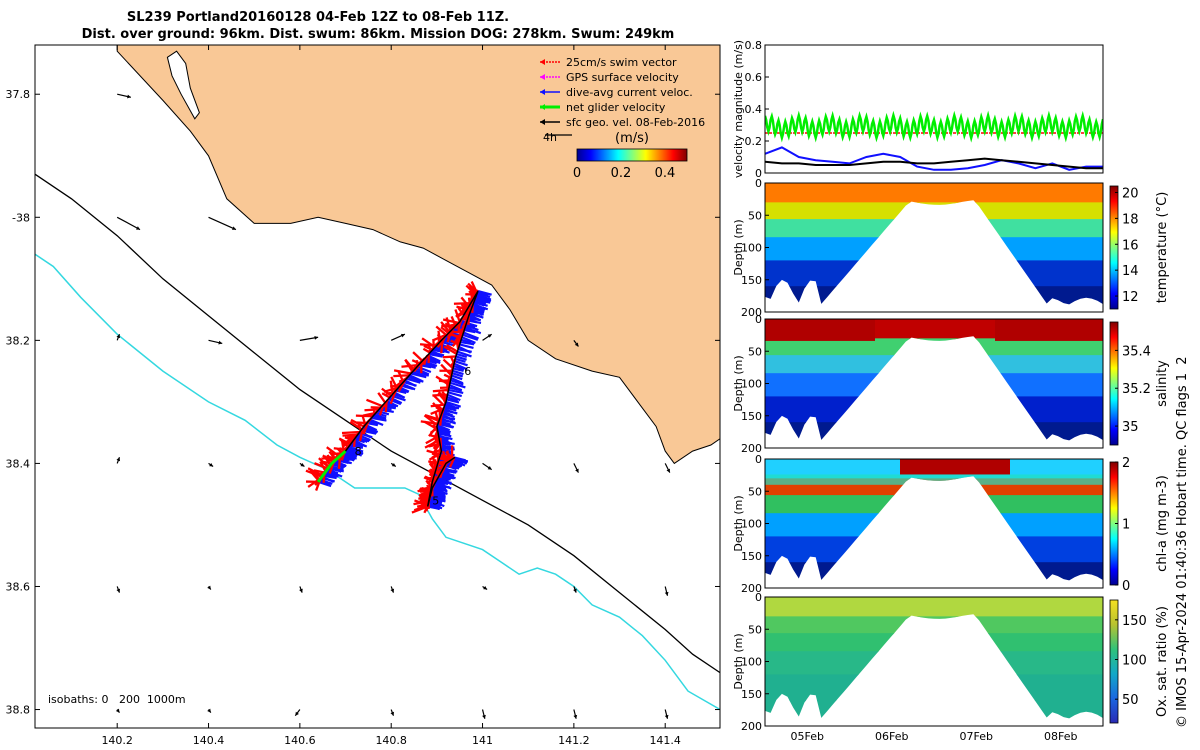  Describe the element at coordinates (391, 740) in the screenshot. I see `map-x-tick-label: 140.8` at that location.